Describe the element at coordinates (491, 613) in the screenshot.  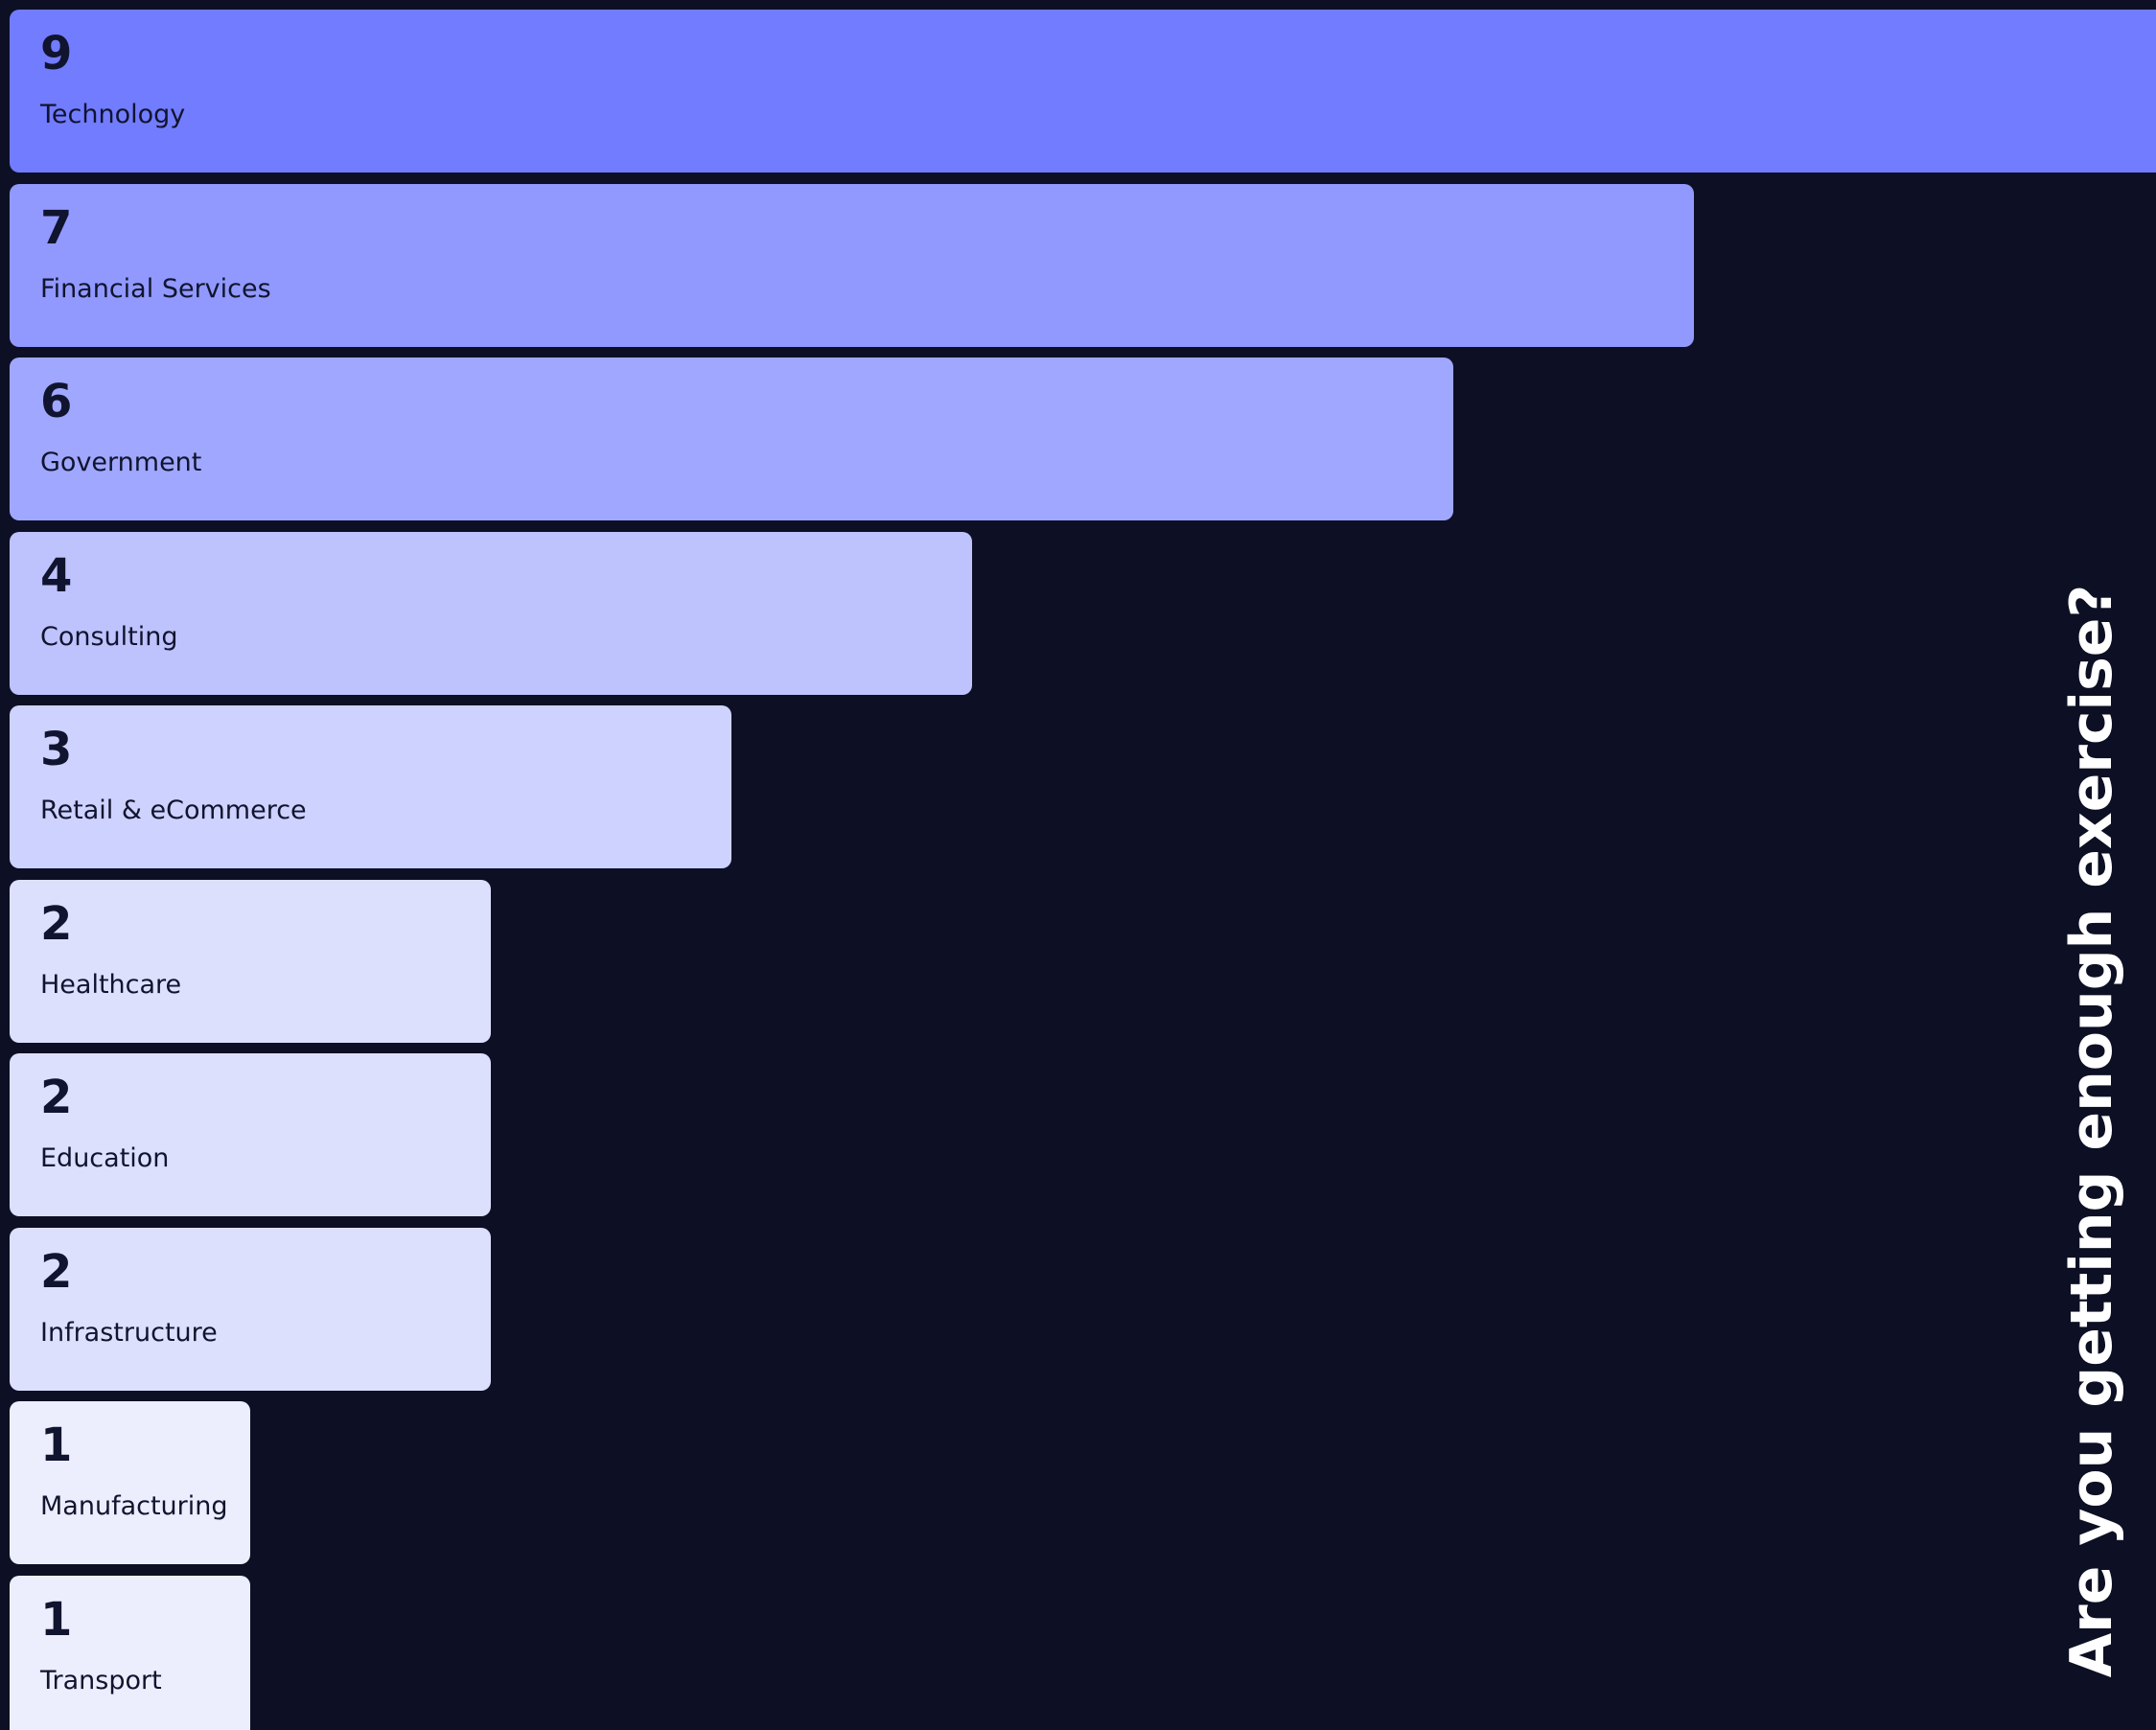
I see `bar: 4 Consulting` at that location.